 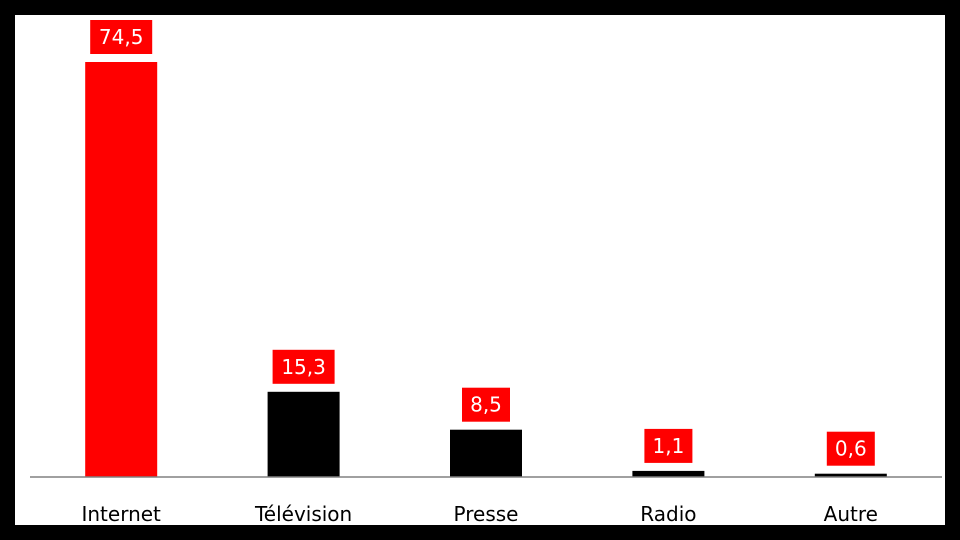 What do you see at coordinates (480, 500) in the screenshot?
I see `category-axis-area` at bounding box center [480, 500].